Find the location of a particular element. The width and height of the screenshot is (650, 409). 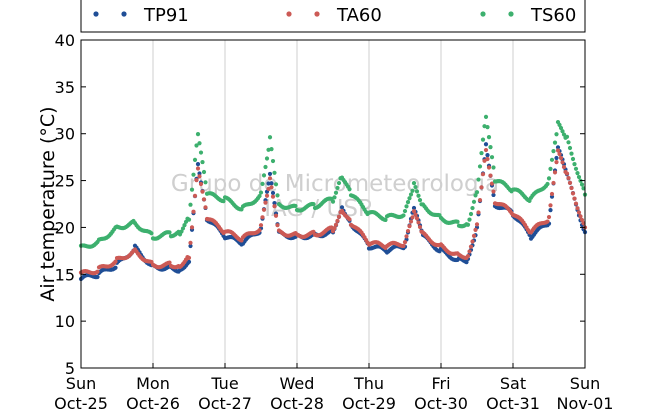

legend-item-ta60: TA60 is located at coordinates (334, 15).